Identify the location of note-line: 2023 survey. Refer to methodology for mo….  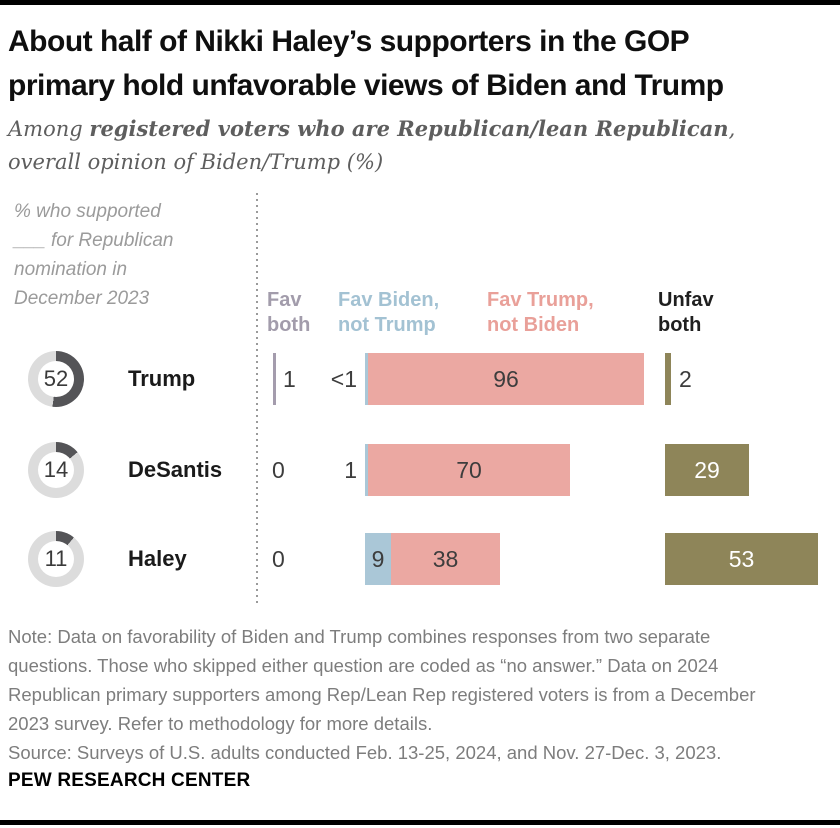
(220, 723).